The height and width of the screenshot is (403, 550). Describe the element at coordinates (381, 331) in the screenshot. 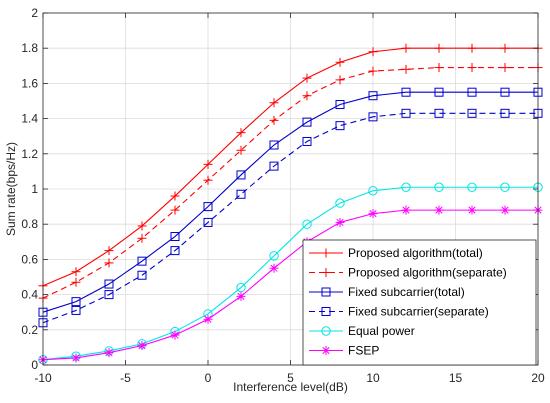

I see `legend-label: Equal power` at that location.